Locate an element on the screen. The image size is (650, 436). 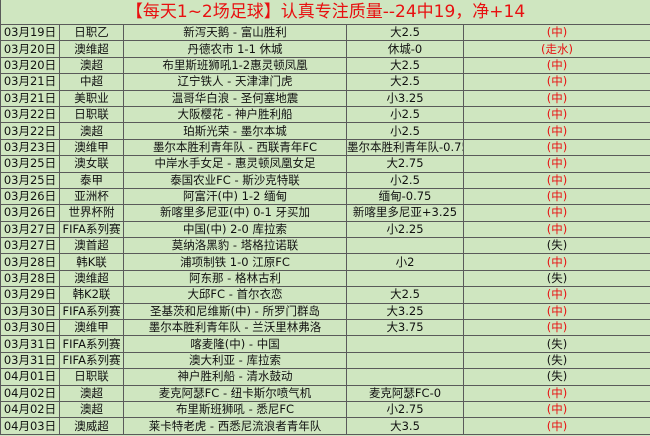
cell-pick: 大3.25 is located at coordinates (405, 311).